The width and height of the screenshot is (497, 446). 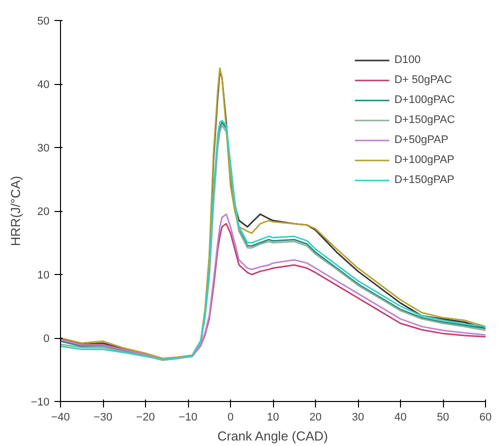 What do you see at coordinates (43, 212) in the screenshot?
I see `y-tick-label: 20` at bounding box center [43, 212].